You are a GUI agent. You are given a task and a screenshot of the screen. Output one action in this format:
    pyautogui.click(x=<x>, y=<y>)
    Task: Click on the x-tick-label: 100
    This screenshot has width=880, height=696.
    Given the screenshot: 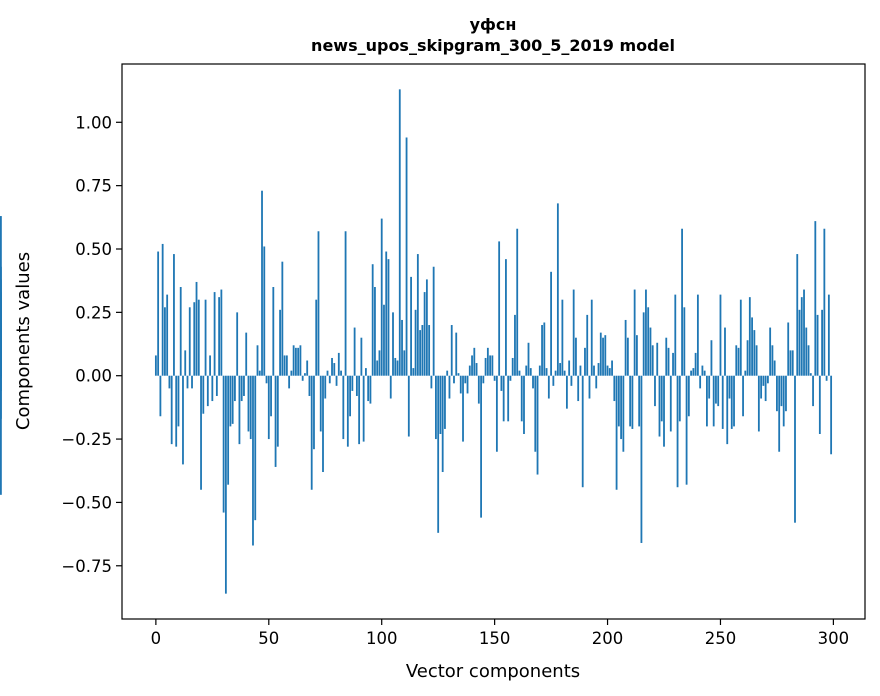 What is the action you would take?
    pyautogui.click(x=382, y=638)
    